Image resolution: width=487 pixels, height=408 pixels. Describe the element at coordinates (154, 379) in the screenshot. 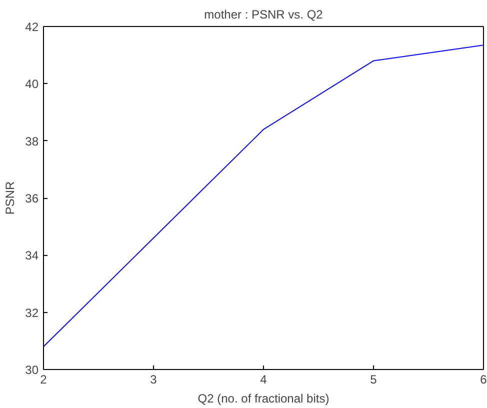

I see `x-tick-label: 3` at that location.